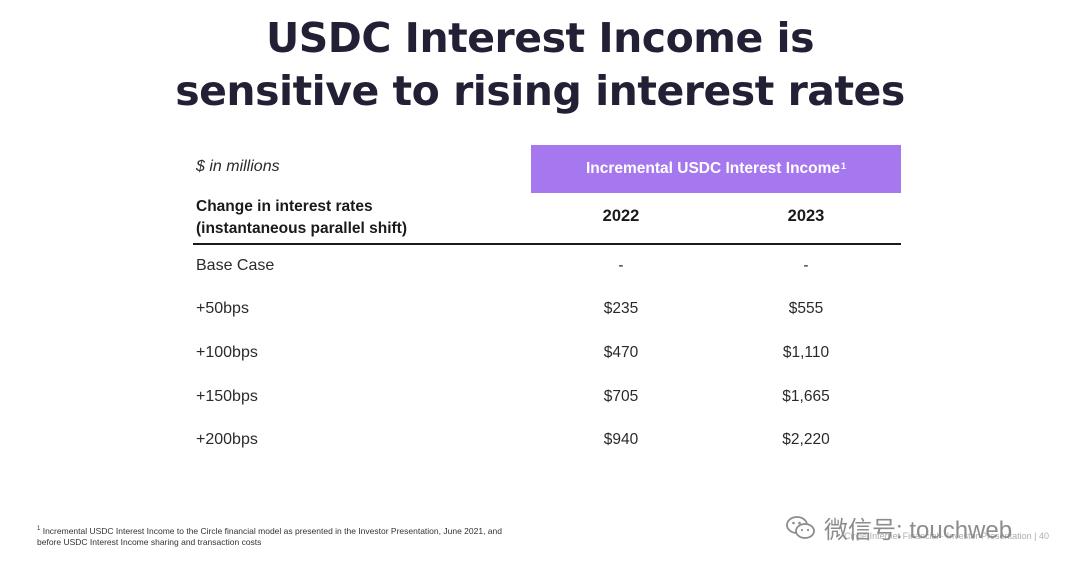 The width and height of the screenshot is (1080, 575). What do you see at coordinates (806, 439) in the screenshot?
I see `value-2023: $2,220` at bounding box center [806, 439].